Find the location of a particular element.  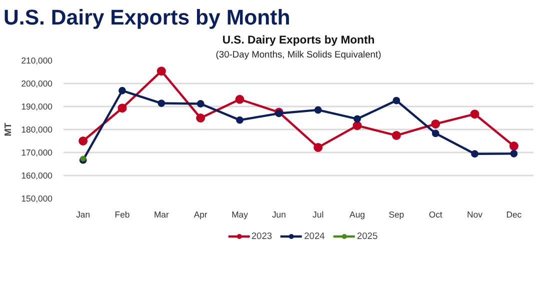

x-tick-label: Apr is located at coordinates (201, 215).